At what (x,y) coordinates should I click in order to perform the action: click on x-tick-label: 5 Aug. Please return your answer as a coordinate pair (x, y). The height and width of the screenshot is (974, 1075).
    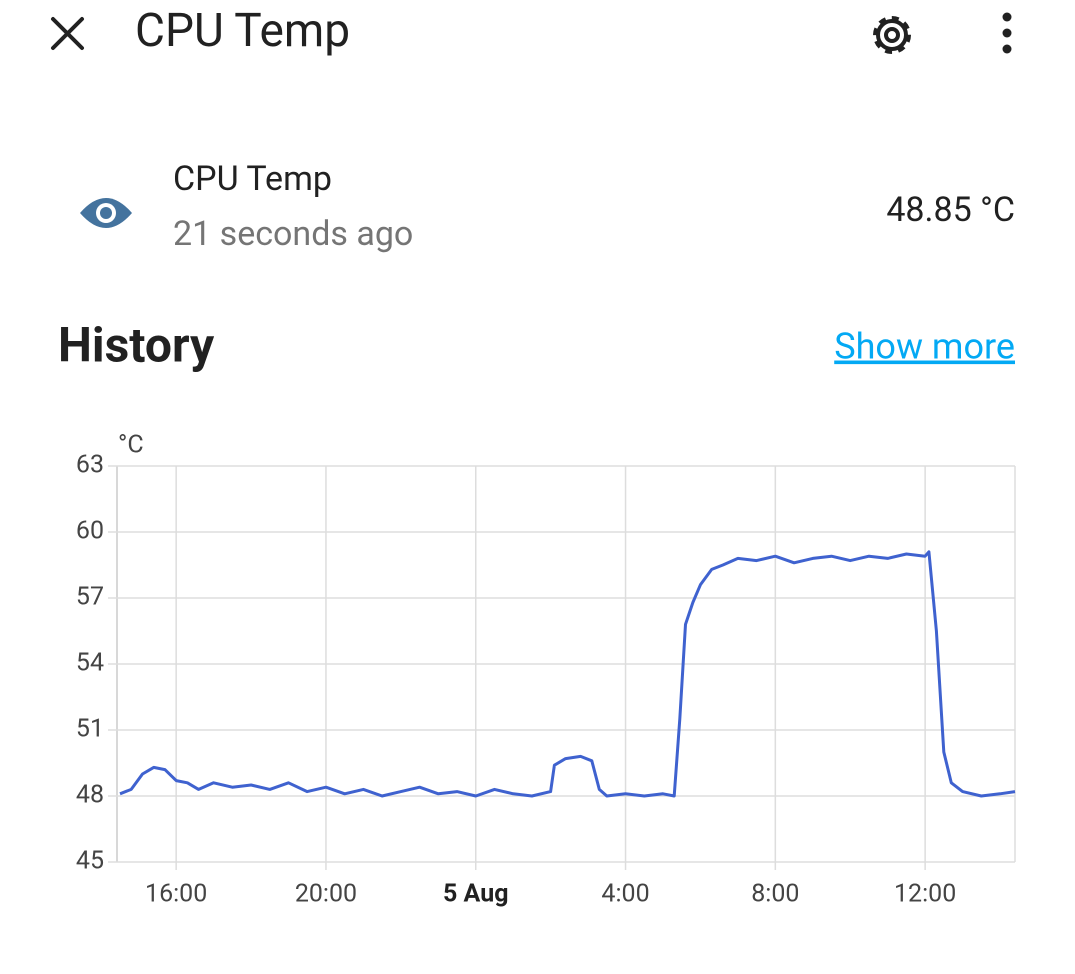
    Looking at the image, I should click on (476, 894).